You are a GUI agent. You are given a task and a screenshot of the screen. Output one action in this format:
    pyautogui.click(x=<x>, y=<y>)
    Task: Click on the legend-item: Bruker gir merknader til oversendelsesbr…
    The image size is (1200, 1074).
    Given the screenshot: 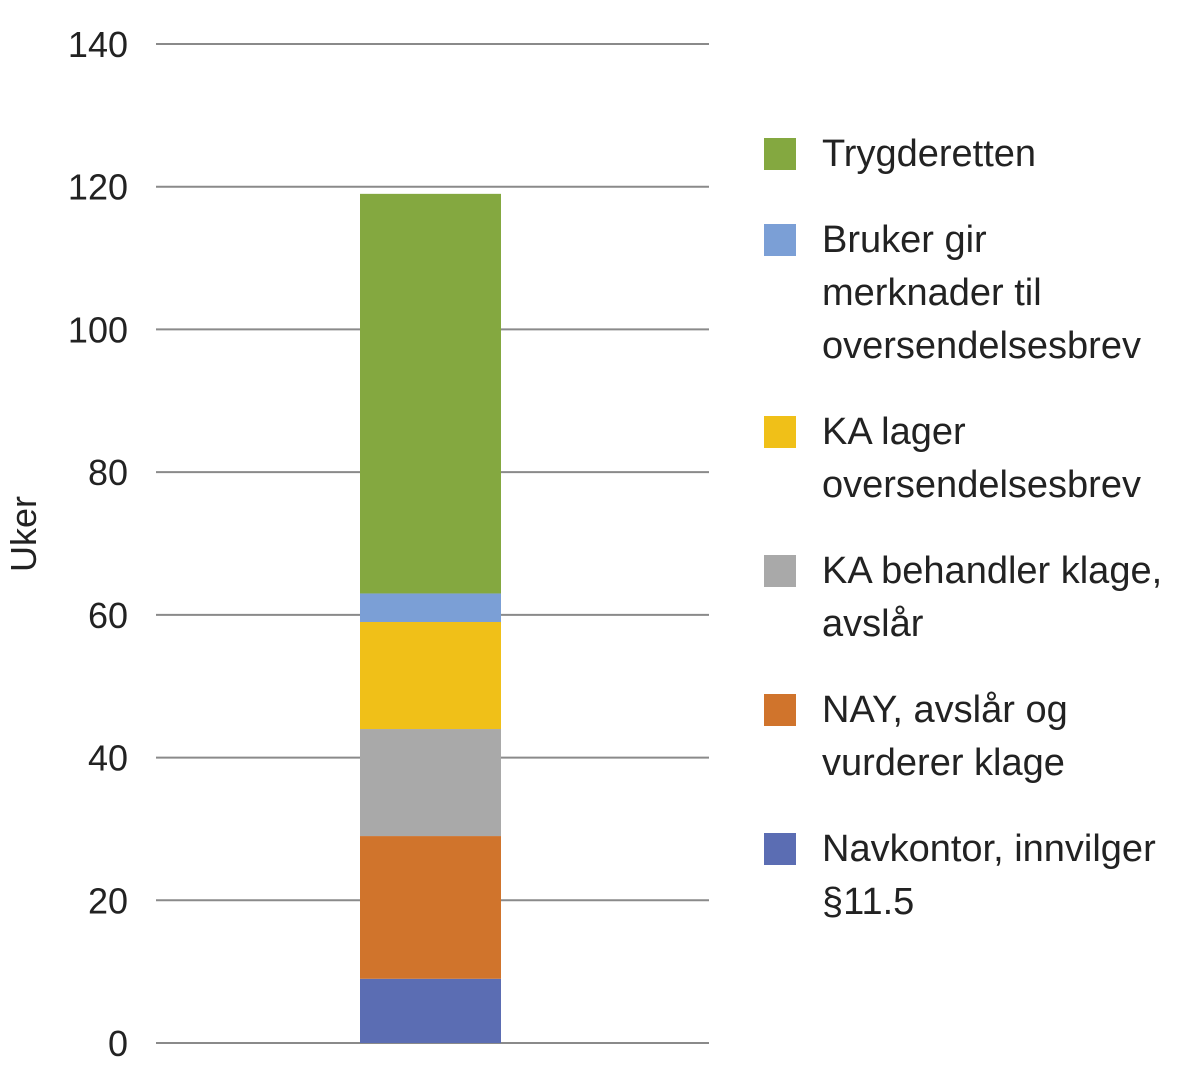 What is the action you would take?
    pyautogui.click(x=982, y=293)
    